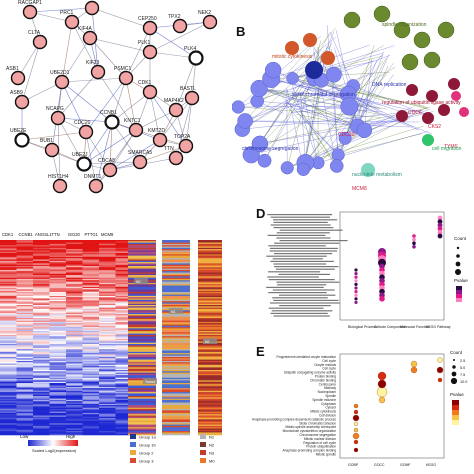 The image size is (474, 474). I want to click on node-label: ASB9, so click(16, 93).